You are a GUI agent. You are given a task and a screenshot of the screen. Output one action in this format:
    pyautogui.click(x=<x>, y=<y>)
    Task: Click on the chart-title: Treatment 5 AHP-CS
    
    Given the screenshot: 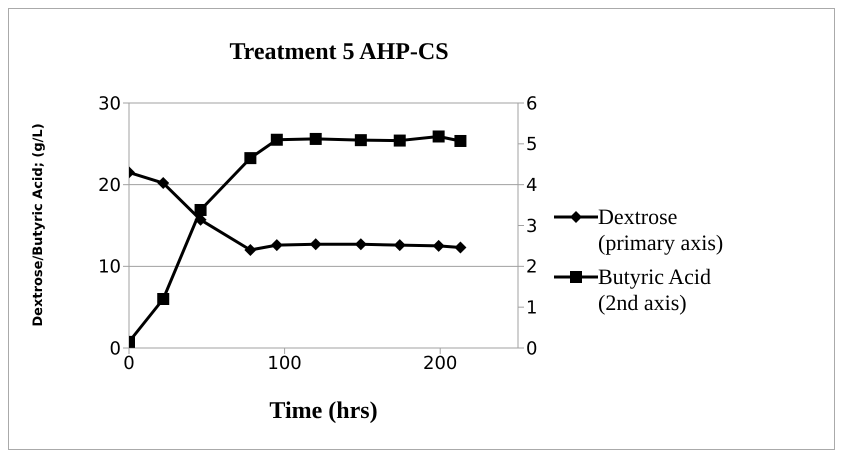 What is the action you would take?
    pyautogui.click(x=339, y=52)
    